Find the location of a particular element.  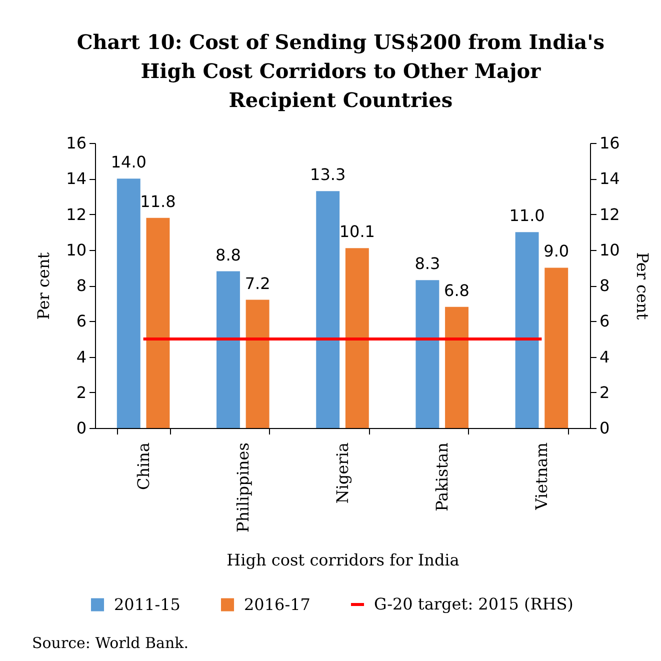

y2-tick-label: 16 is located at coordinates (610, 143).